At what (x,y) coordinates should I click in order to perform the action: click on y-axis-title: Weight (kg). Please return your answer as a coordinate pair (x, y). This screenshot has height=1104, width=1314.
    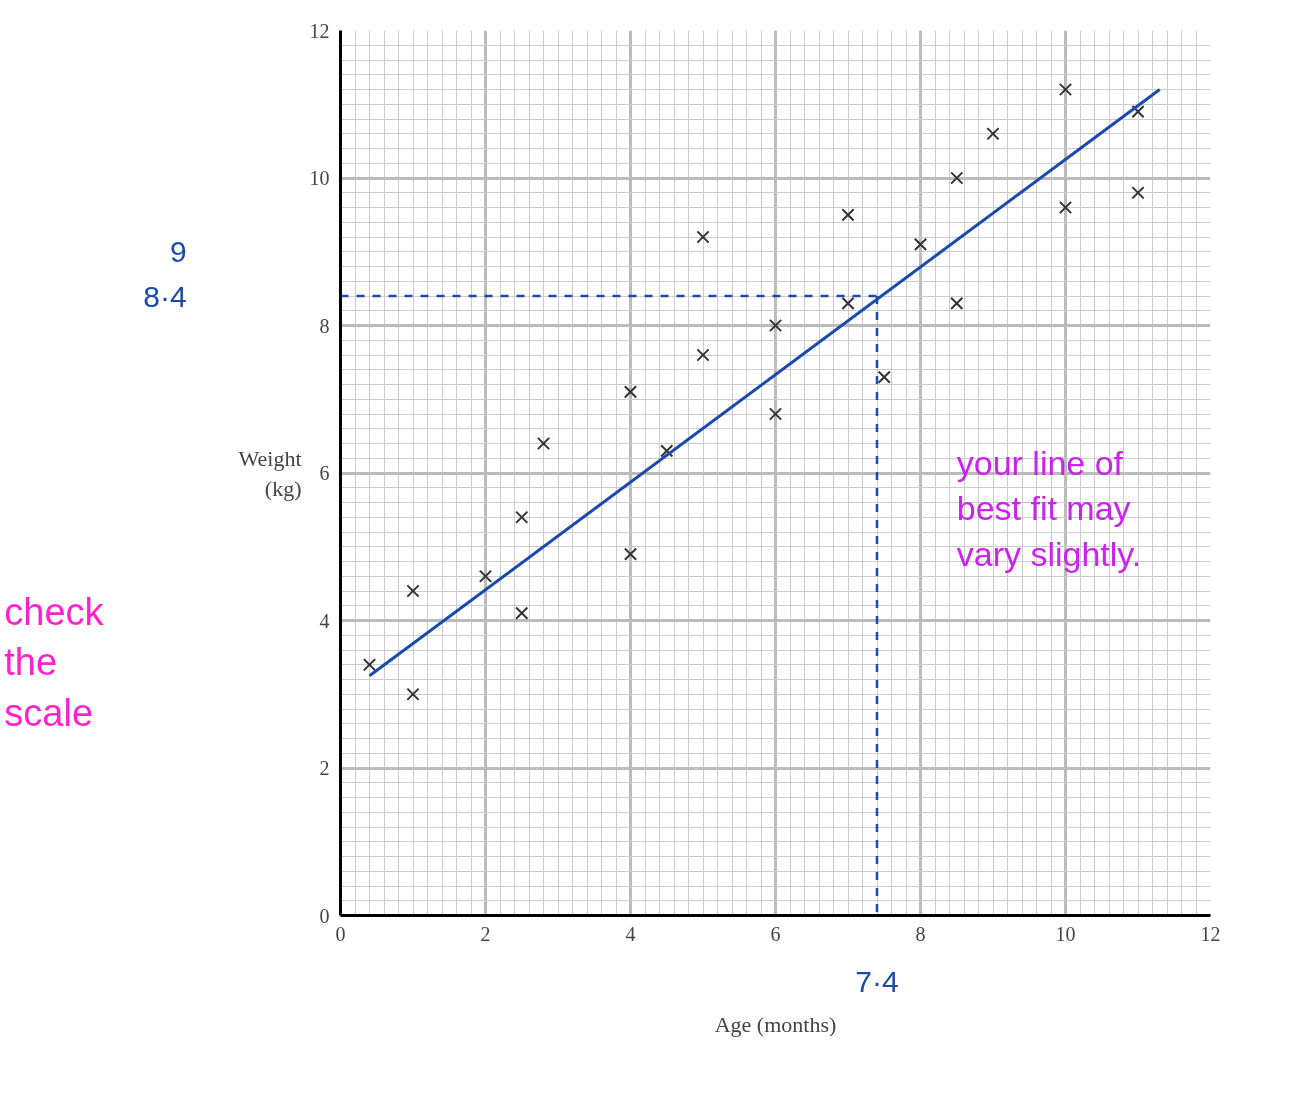
    Looking at the image, I should click on (270, 473).